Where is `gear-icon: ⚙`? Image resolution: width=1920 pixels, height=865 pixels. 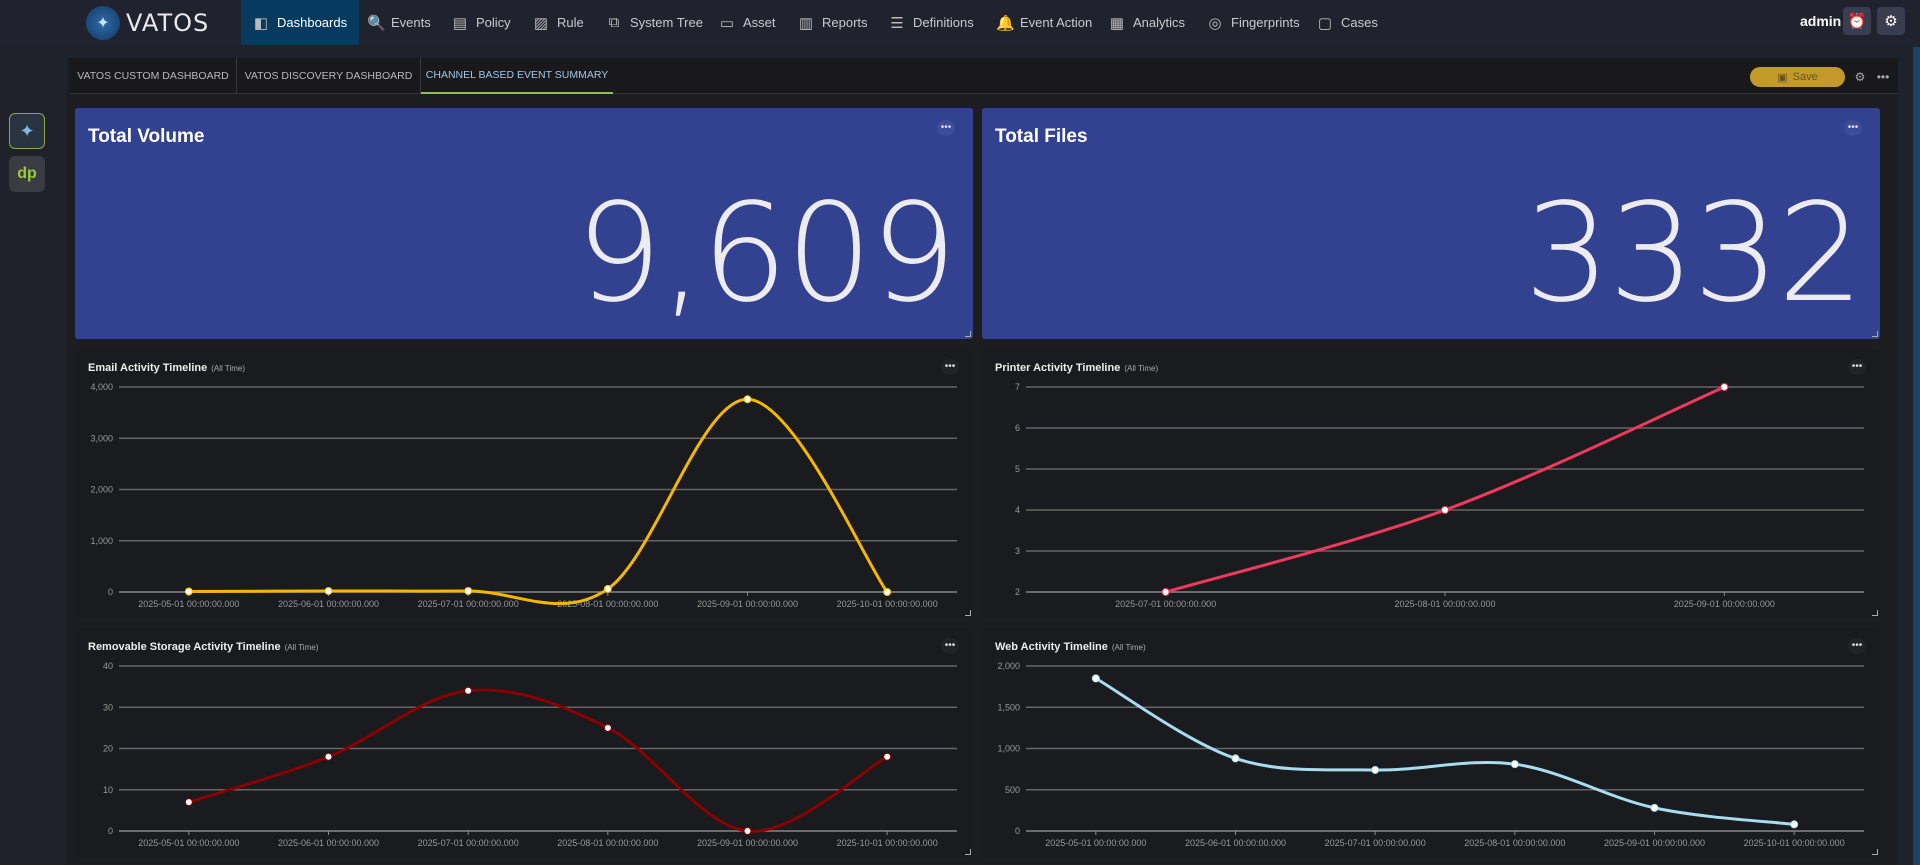 gear-icon: ⚙ is located at coordinates (1860, 77).